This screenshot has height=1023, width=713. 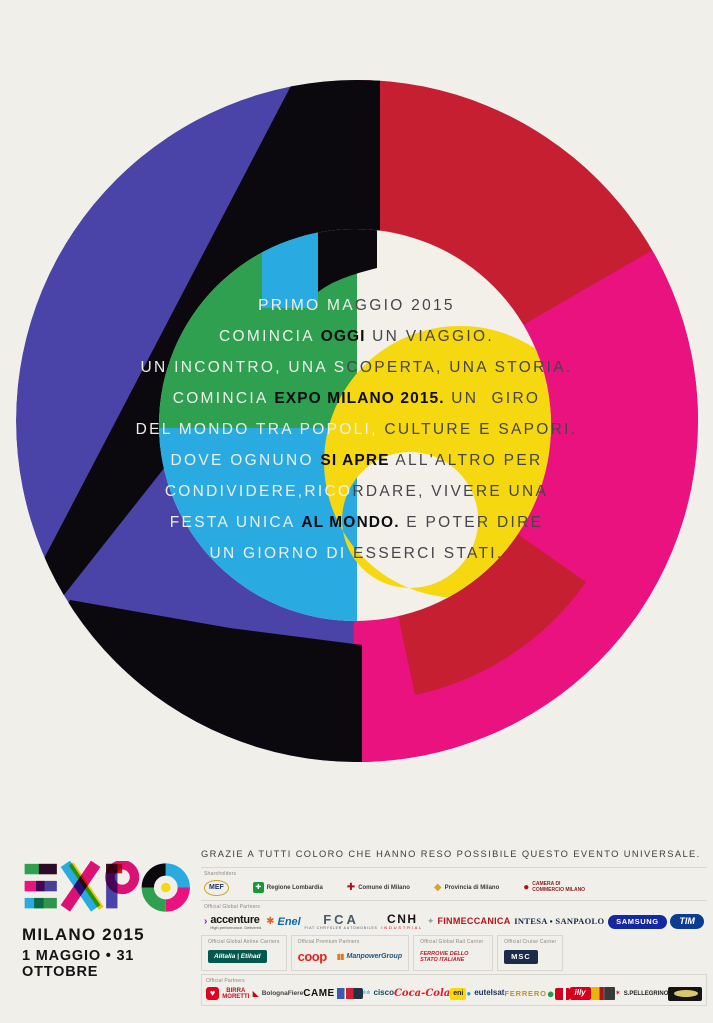 I want to click on global-partners-row-label: Official Global Partners, so click(x=232, y=906).